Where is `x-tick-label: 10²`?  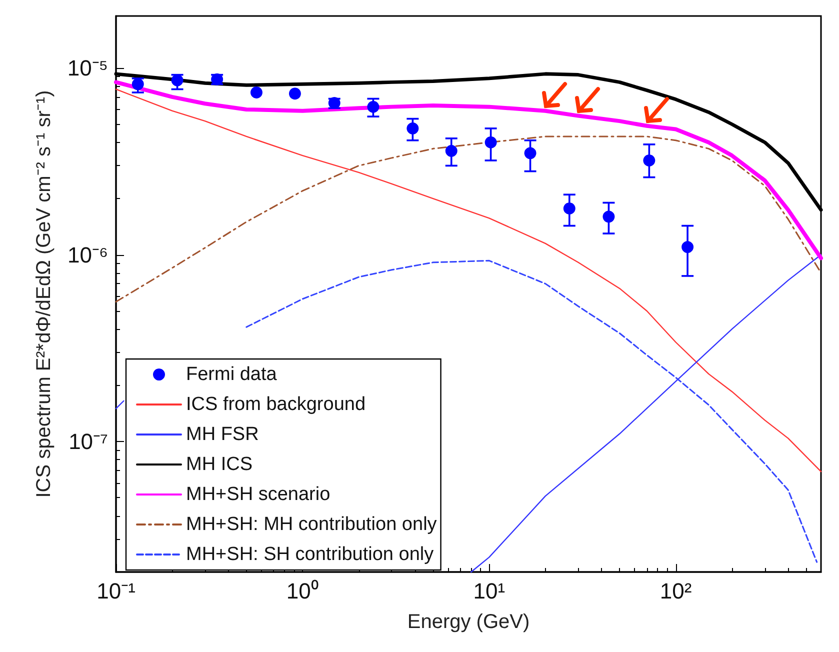
x-tick-label: 10² is located at coordinates (676, 591).